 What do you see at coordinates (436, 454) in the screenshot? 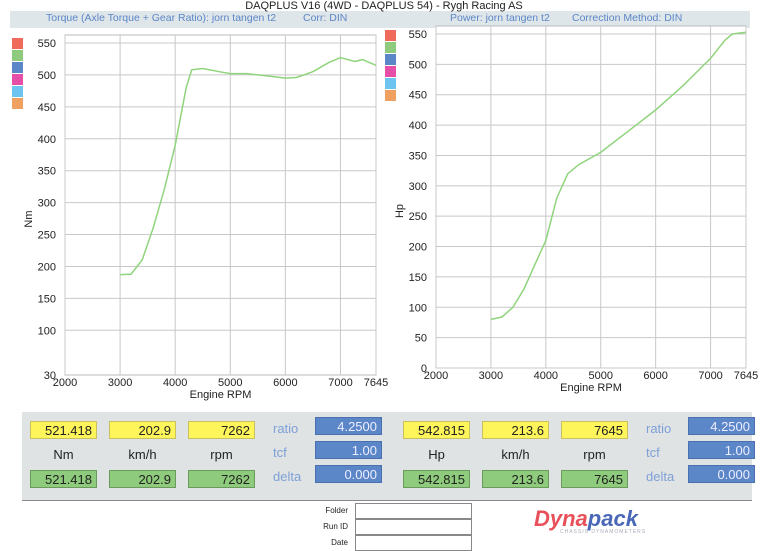
I see `unit-label: Hp` at bounding box center [436, 454].